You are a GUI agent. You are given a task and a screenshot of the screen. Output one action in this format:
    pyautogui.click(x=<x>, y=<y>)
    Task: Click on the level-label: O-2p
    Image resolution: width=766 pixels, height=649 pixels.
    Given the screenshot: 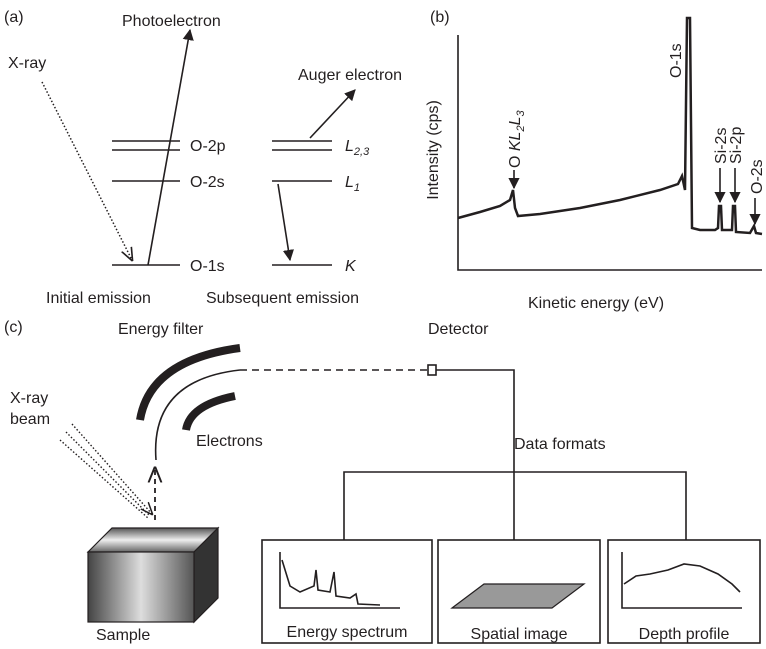 What is the action you would take?
    pyautogui.click(x=208, y=146)
    